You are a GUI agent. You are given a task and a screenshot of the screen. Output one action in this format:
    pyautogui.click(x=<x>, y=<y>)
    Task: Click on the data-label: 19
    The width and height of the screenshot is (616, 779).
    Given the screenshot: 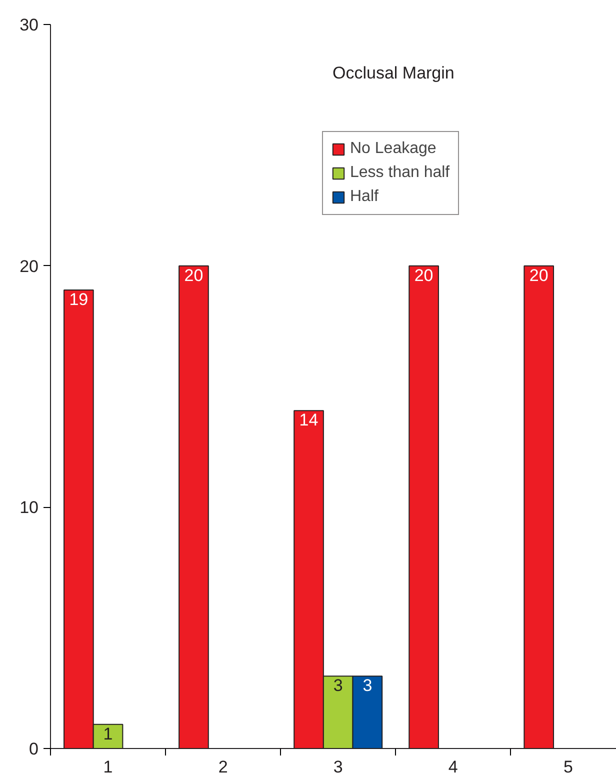 What is the action you would take?
    pyautogui.click(x=78, y=299)
    